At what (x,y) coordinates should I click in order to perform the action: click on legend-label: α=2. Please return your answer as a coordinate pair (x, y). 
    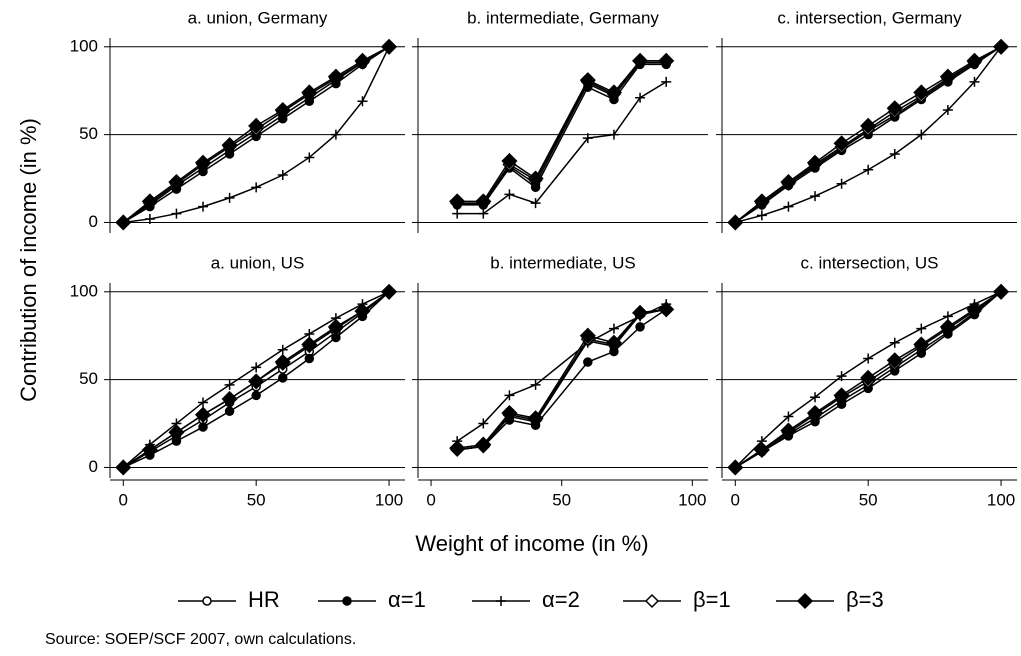
    Looking at the image, I should click on (561, 599).